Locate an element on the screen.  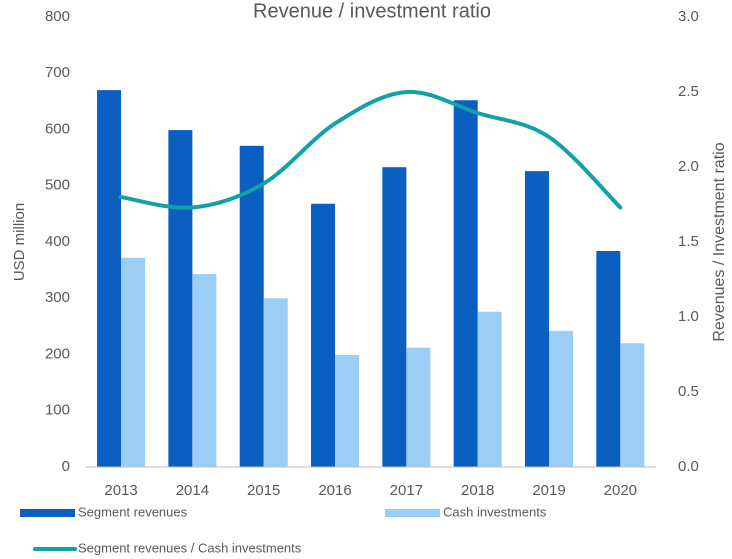
y-tick-label: 0 is located at coordinates (66, 466).